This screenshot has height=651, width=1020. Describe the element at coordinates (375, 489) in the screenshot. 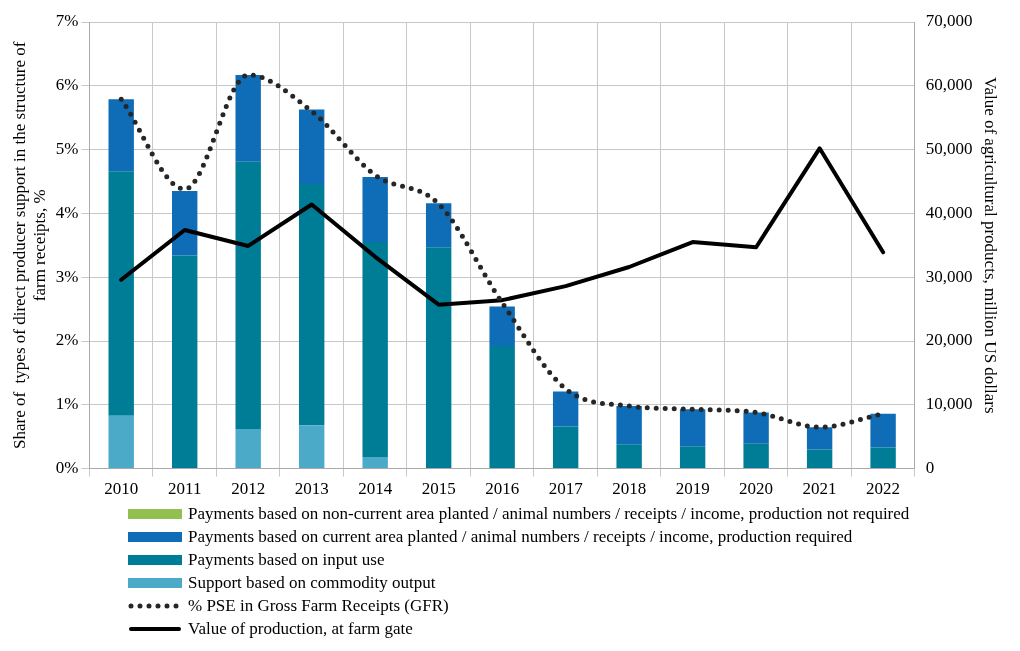

I see `x-tick-label: 2014` at that location.